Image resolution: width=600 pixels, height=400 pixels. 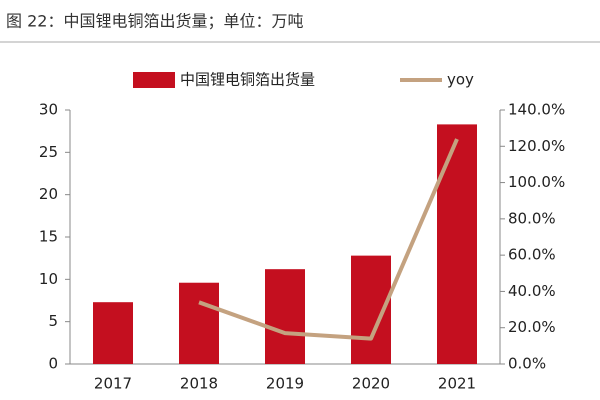 I want to click on y-tick-label: 0, so click(x=53, y=364).